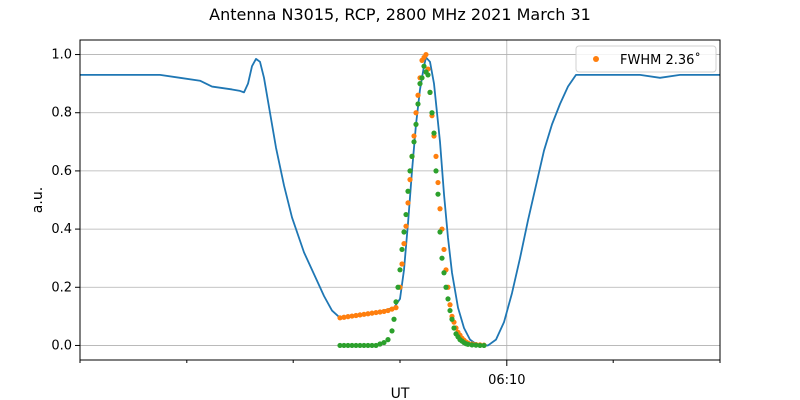  What do you see at coordinates (61, 229) in the screenshot?
I see `y-tick-label: 0.4` at bounding box center [61, 229].